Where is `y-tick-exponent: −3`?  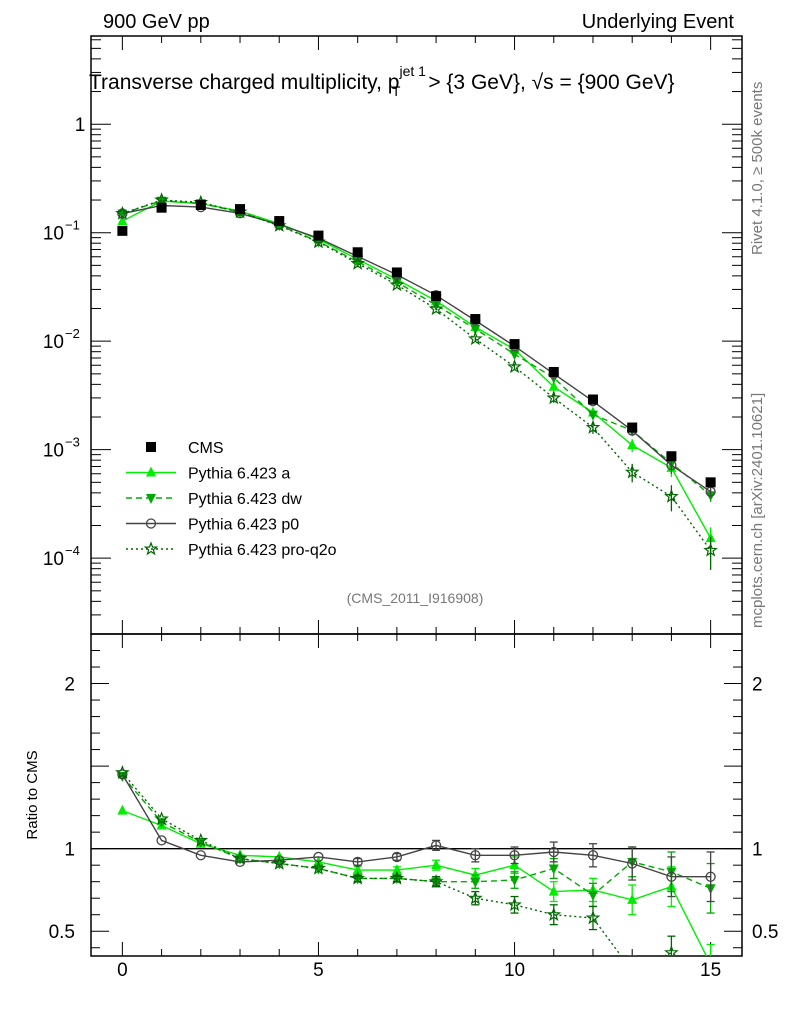 y-tick-exponent: −3 is located at coordinates (72, 442).